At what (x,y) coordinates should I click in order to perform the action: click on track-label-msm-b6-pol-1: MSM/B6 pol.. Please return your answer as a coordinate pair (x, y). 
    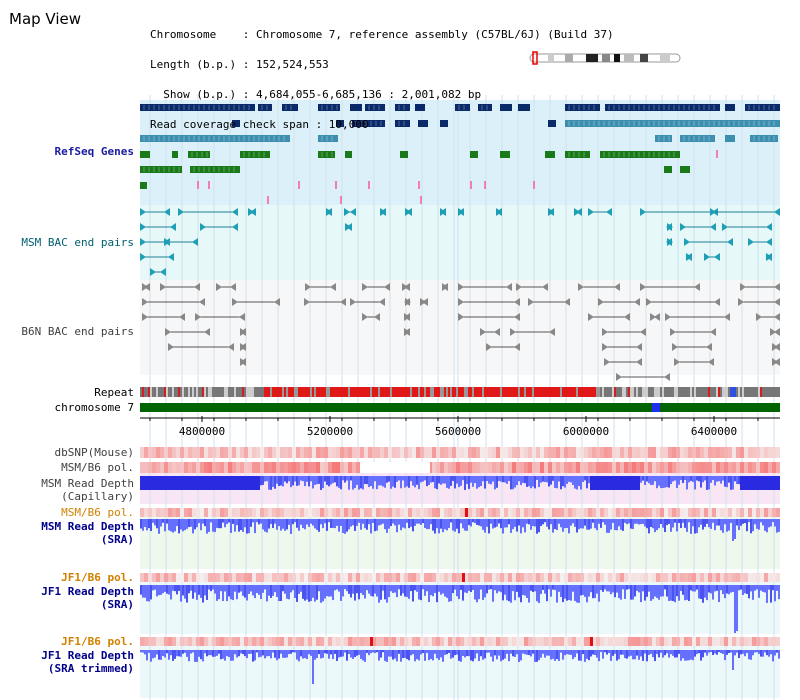
    Looking at the image, I should click on (97, 467).